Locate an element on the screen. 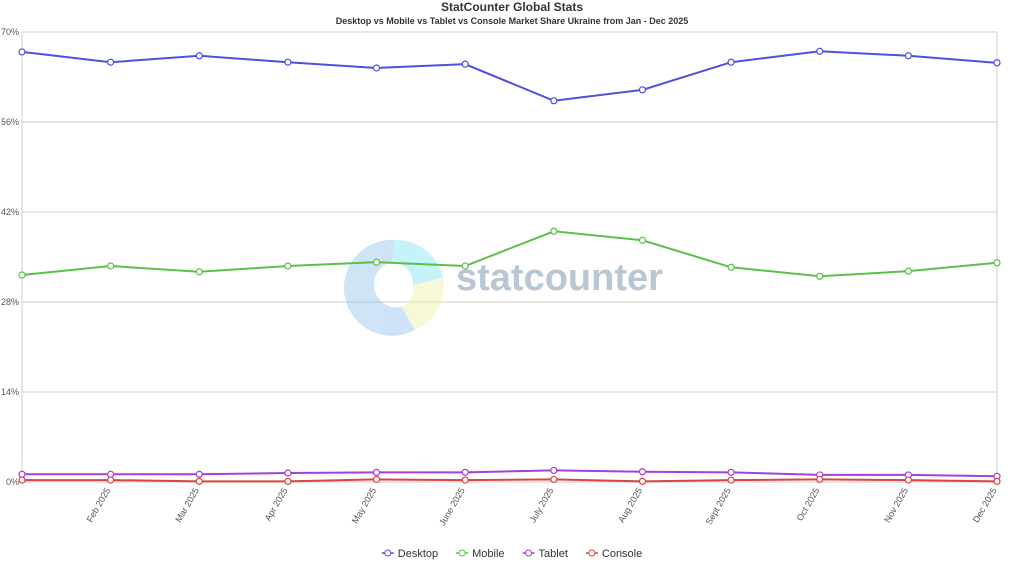 This screenshot has height=581, width=1024. y-tick-label: 14% is located at coordinates (10, 392).